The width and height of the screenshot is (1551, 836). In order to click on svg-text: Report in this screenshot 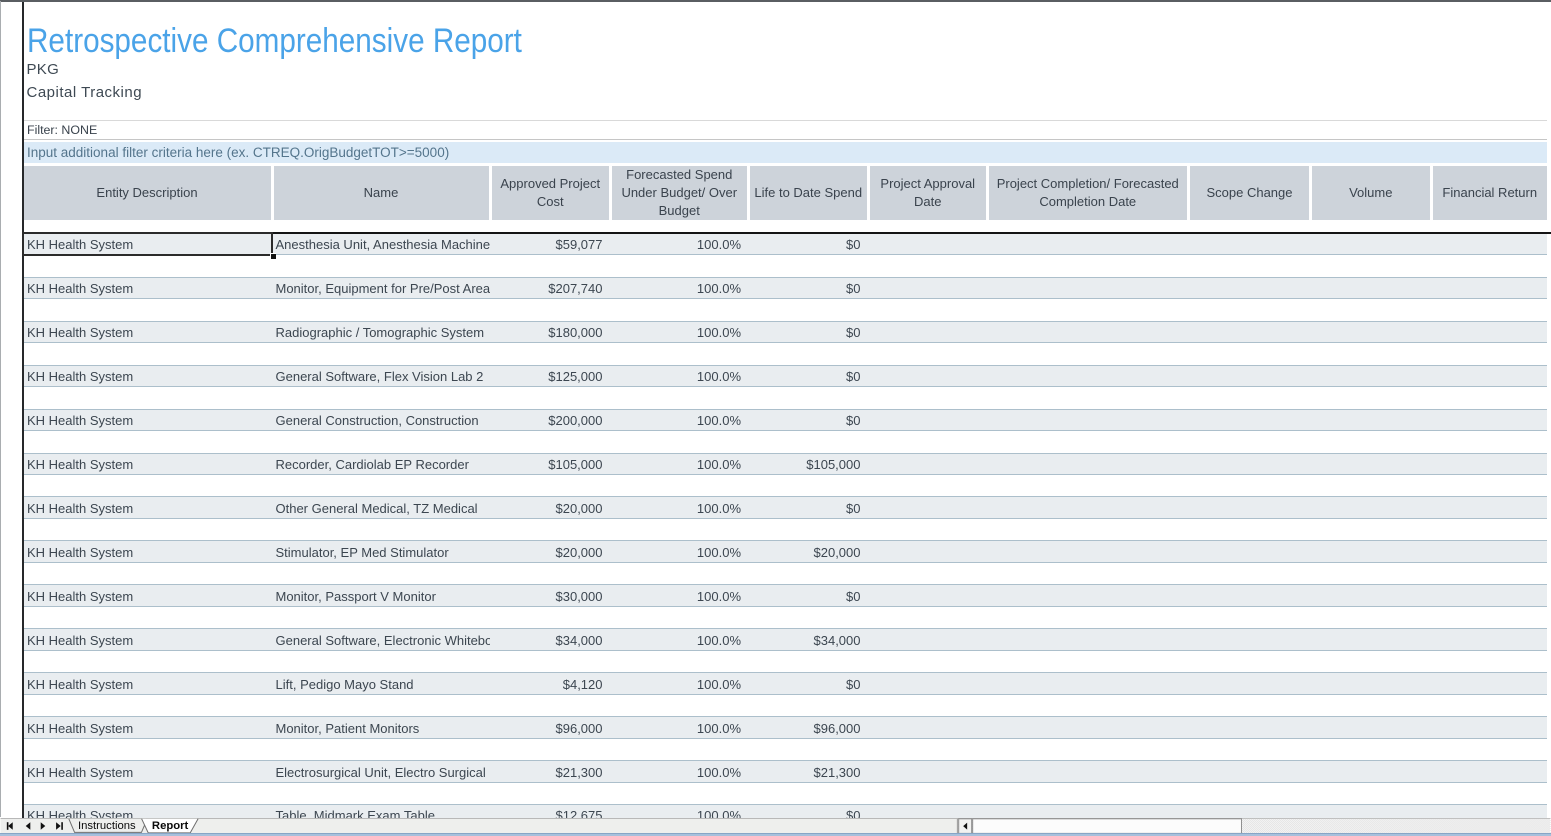, I will do `click(170, 826)`.